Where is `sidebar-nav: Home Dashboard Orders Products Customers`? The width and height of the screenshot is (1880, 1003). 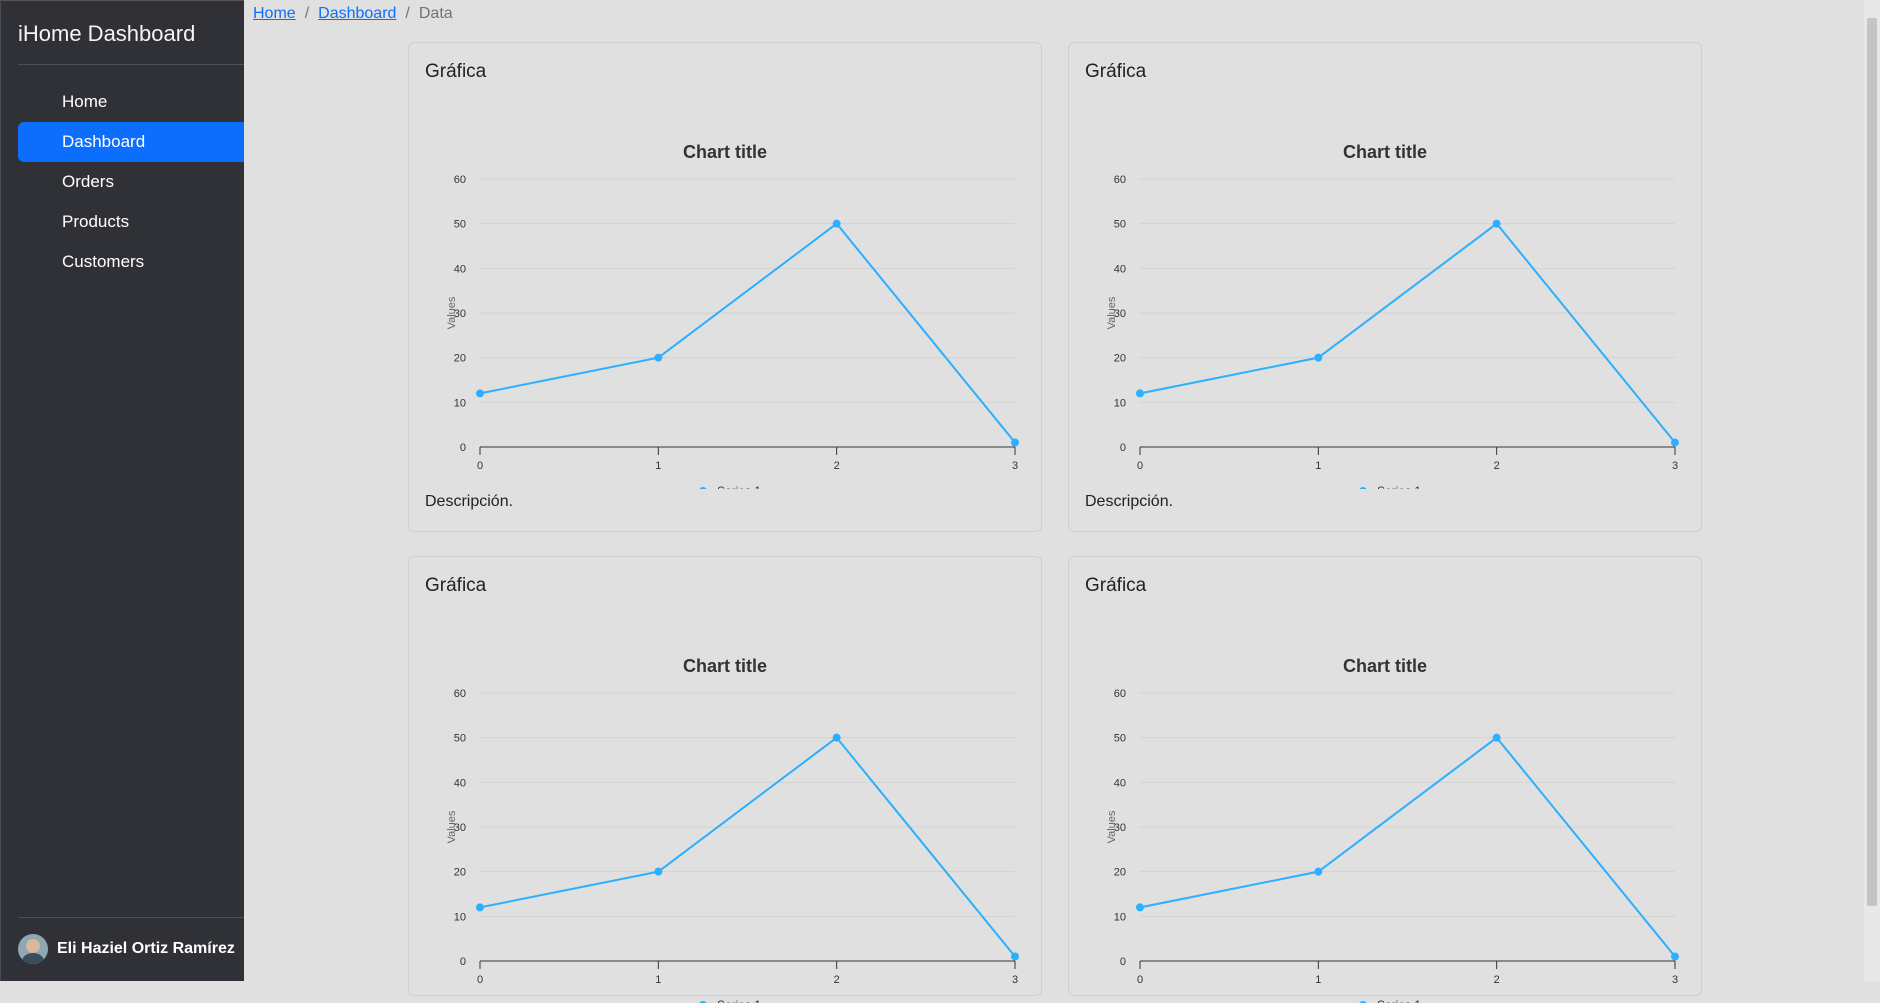 sidebar-nav: Home Dashboard Orders Products Customers is located at coordinates (131, 182).